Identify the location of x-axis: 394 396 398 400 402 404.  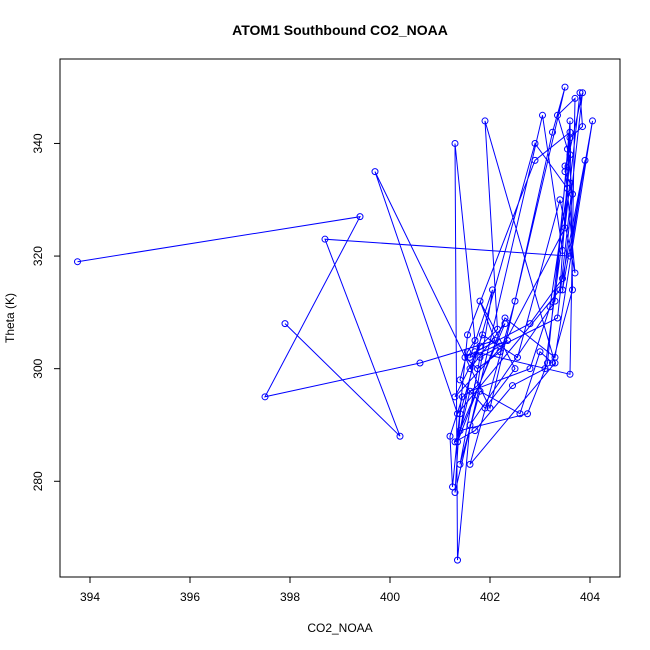
(340, 590).